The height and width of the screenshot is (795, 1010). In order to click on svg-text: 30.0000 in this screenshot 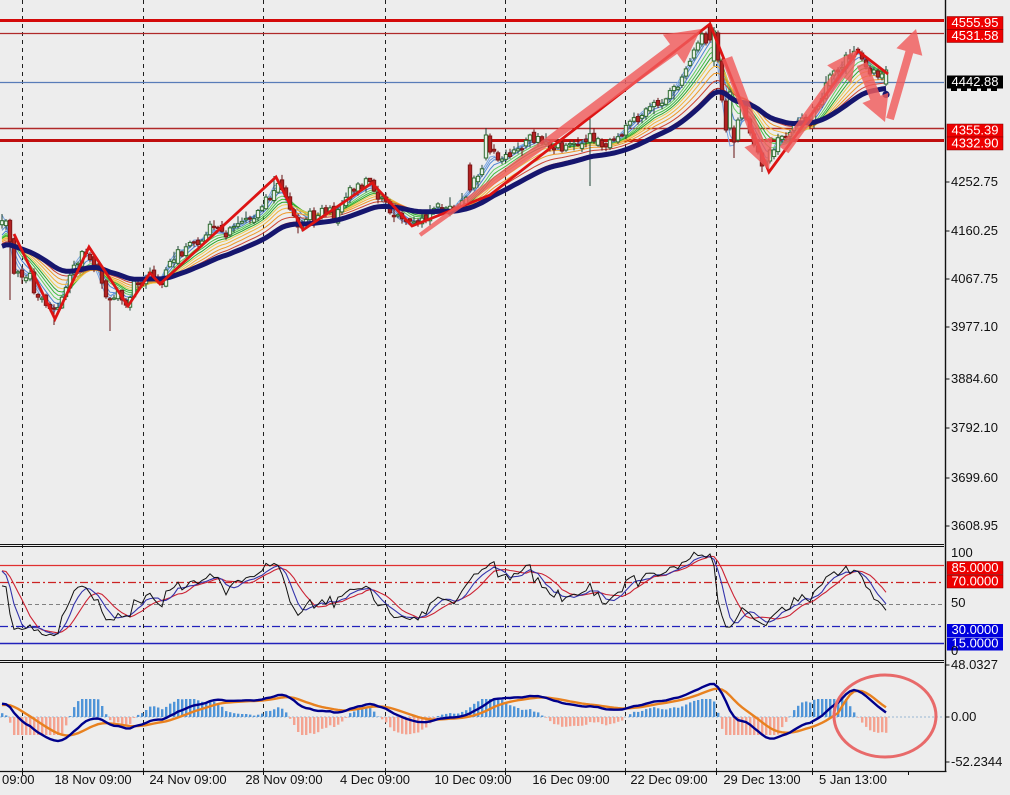, I will do `click(975, 629)`.